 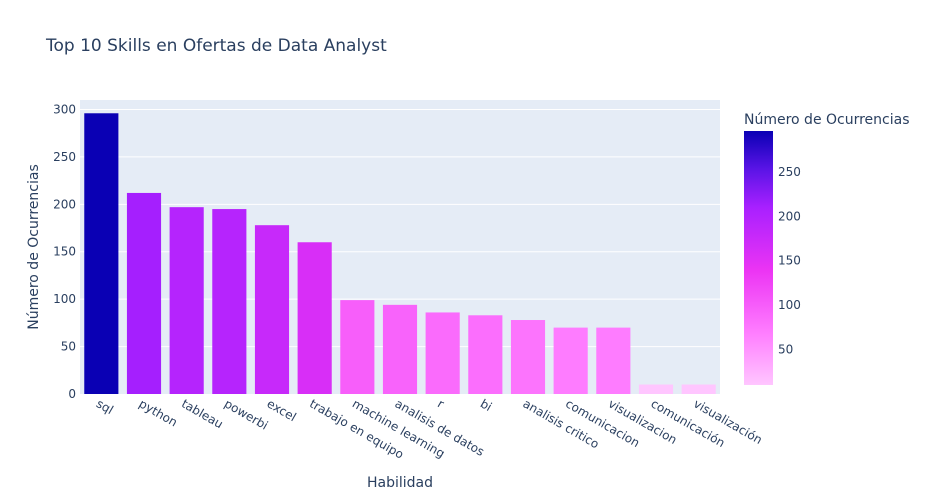 What do you see at coordinates (789, 216) in the screenshot?
I see `colorbar-tick-label: 200` at bounding box center [789, 216].